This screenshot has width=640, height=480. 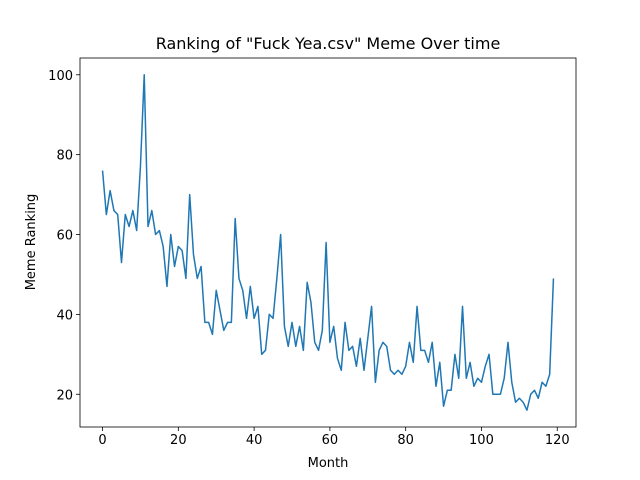 What do you see at coordinates (328, 463) in the screenshot?
I see `x-axis-label: Month` at bounding box center [328, 463].